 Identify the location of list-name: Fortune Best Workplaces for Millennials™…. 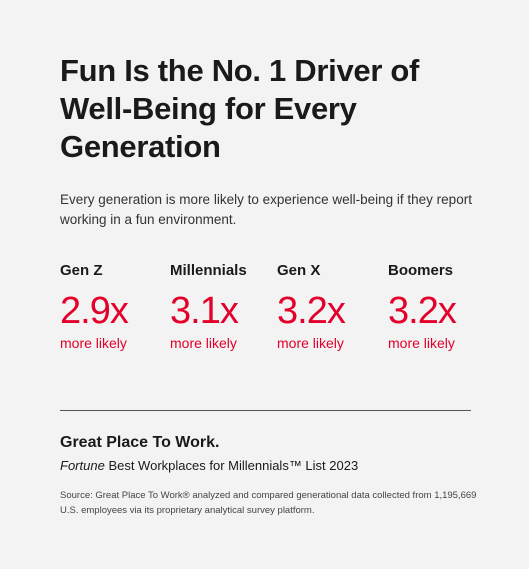
(209, 465).